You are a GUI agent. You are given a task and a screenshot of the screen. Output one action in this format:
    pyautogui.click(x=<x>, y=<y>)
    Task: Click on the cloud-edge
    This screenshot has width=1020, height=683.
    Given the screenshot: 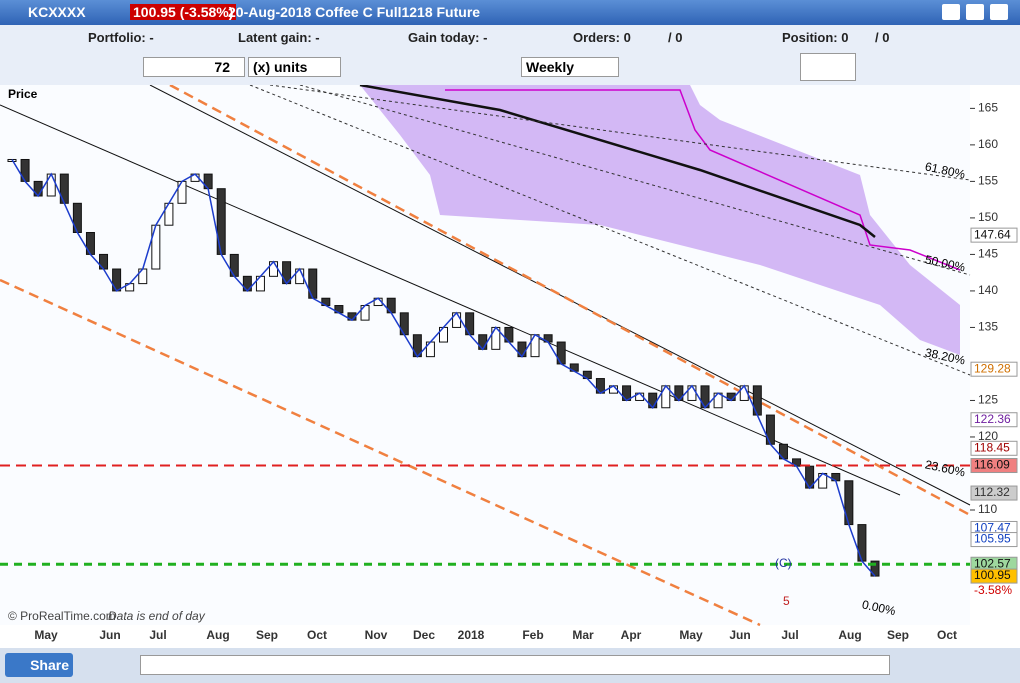 What is the action you would take?
    pyautogui.click(x=703, y=180)
    